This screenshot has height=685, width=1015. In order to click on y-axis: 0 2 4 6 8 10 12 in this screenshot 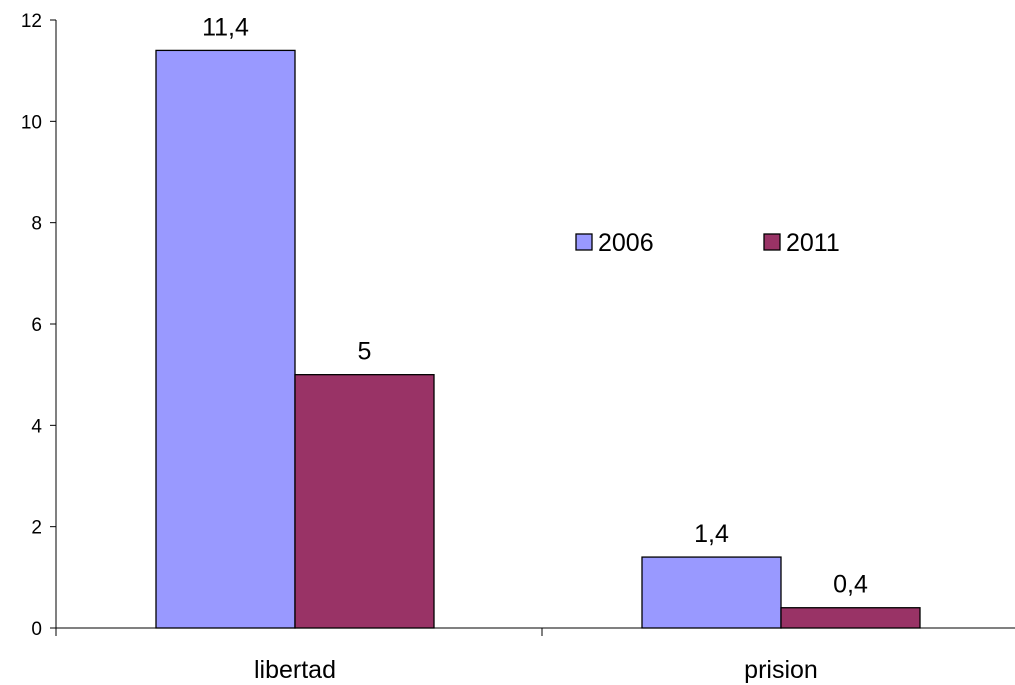, I will do `click(39, 325)`.